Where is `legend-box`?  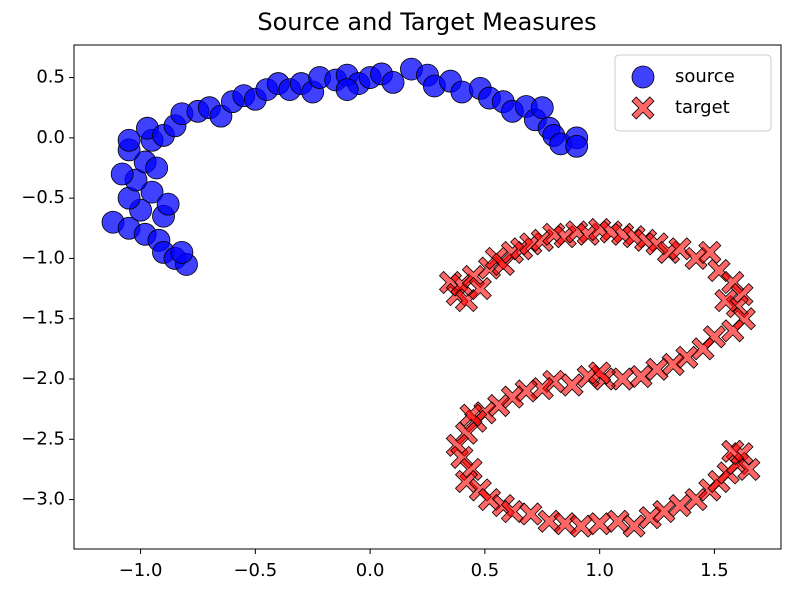
legend-box is located at coordinates (693, 93).